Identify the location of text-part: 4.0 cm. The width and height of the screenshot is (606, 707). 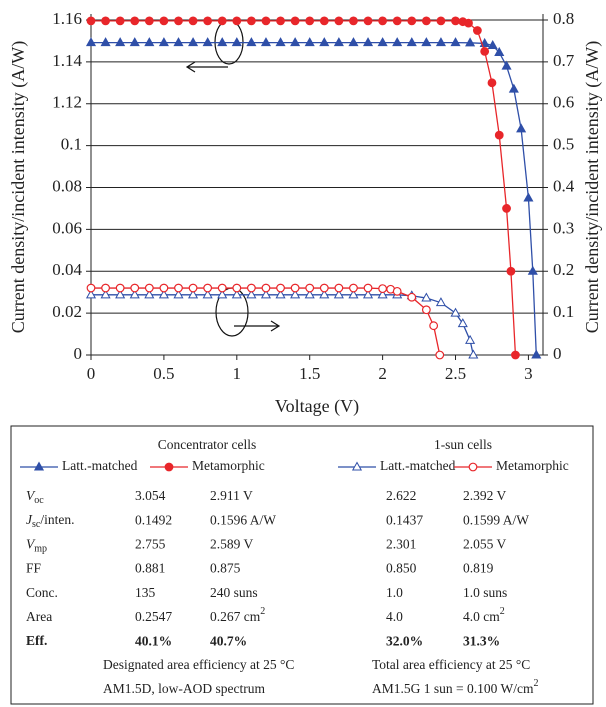
(481, 616).